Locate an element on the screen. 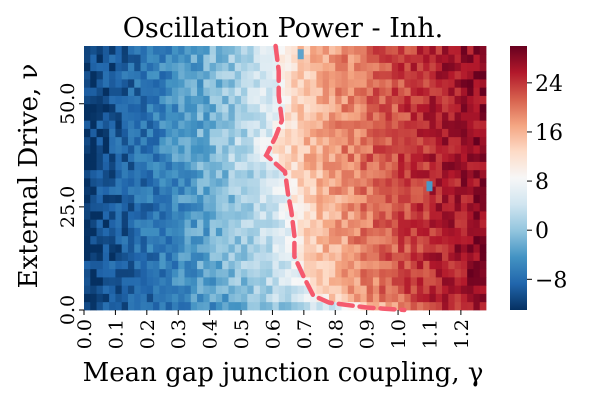 This screenshot has height=400, width=600. y-tick-label: 25.0 is located at coordinates (68, 207).